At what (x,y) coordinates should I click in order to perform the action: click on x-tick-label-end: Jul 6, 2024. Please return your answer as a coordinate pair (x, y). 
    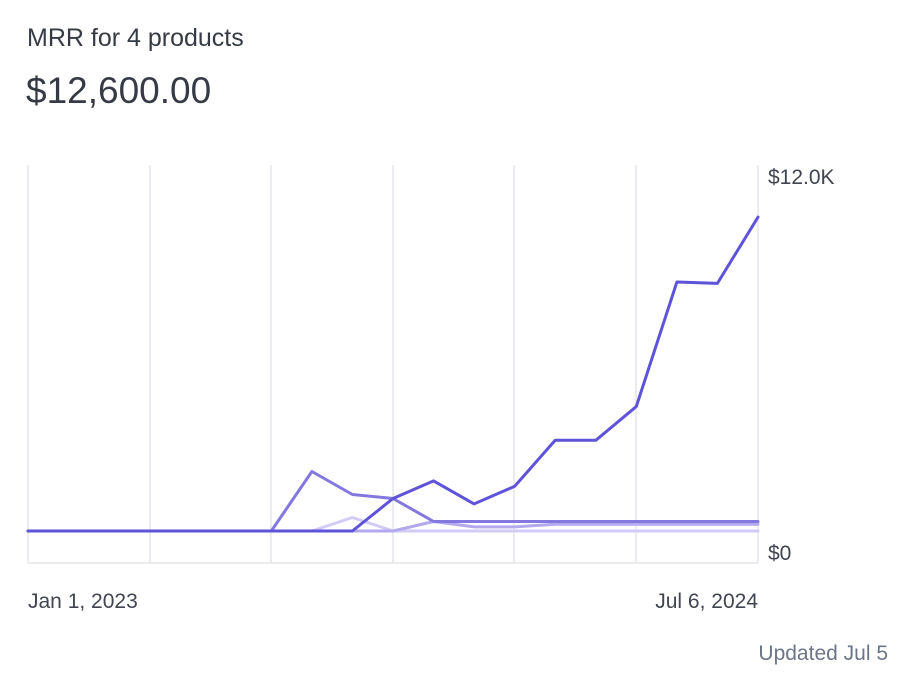
    Looking at the image, I should click on (706, 601).